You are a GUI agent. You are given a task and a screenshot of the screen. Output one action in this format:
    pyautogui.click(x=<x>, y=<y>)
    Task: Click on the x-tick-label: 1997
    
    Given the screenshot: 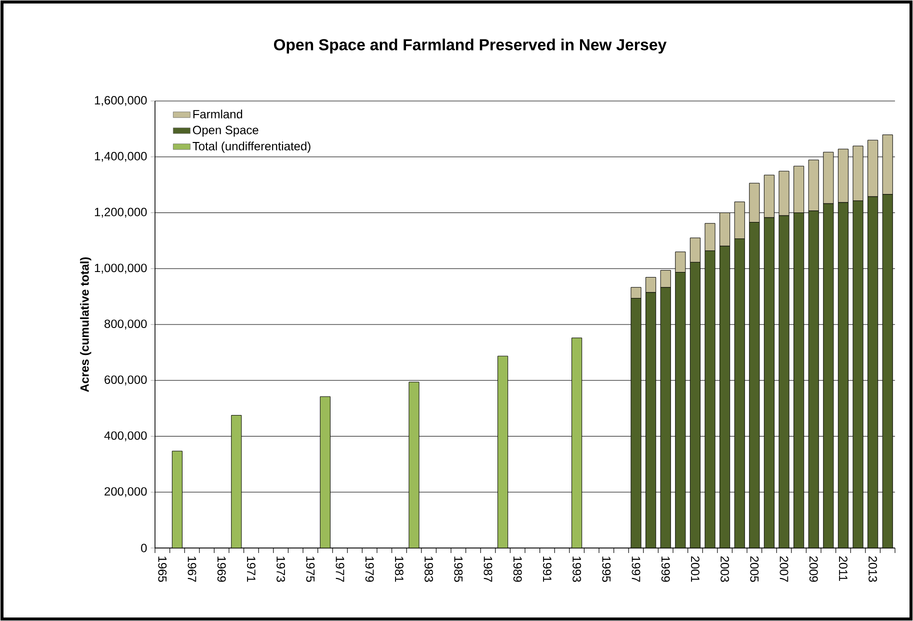 What is the action you would take?
    pyautogui.click(x=636, y=569)
    